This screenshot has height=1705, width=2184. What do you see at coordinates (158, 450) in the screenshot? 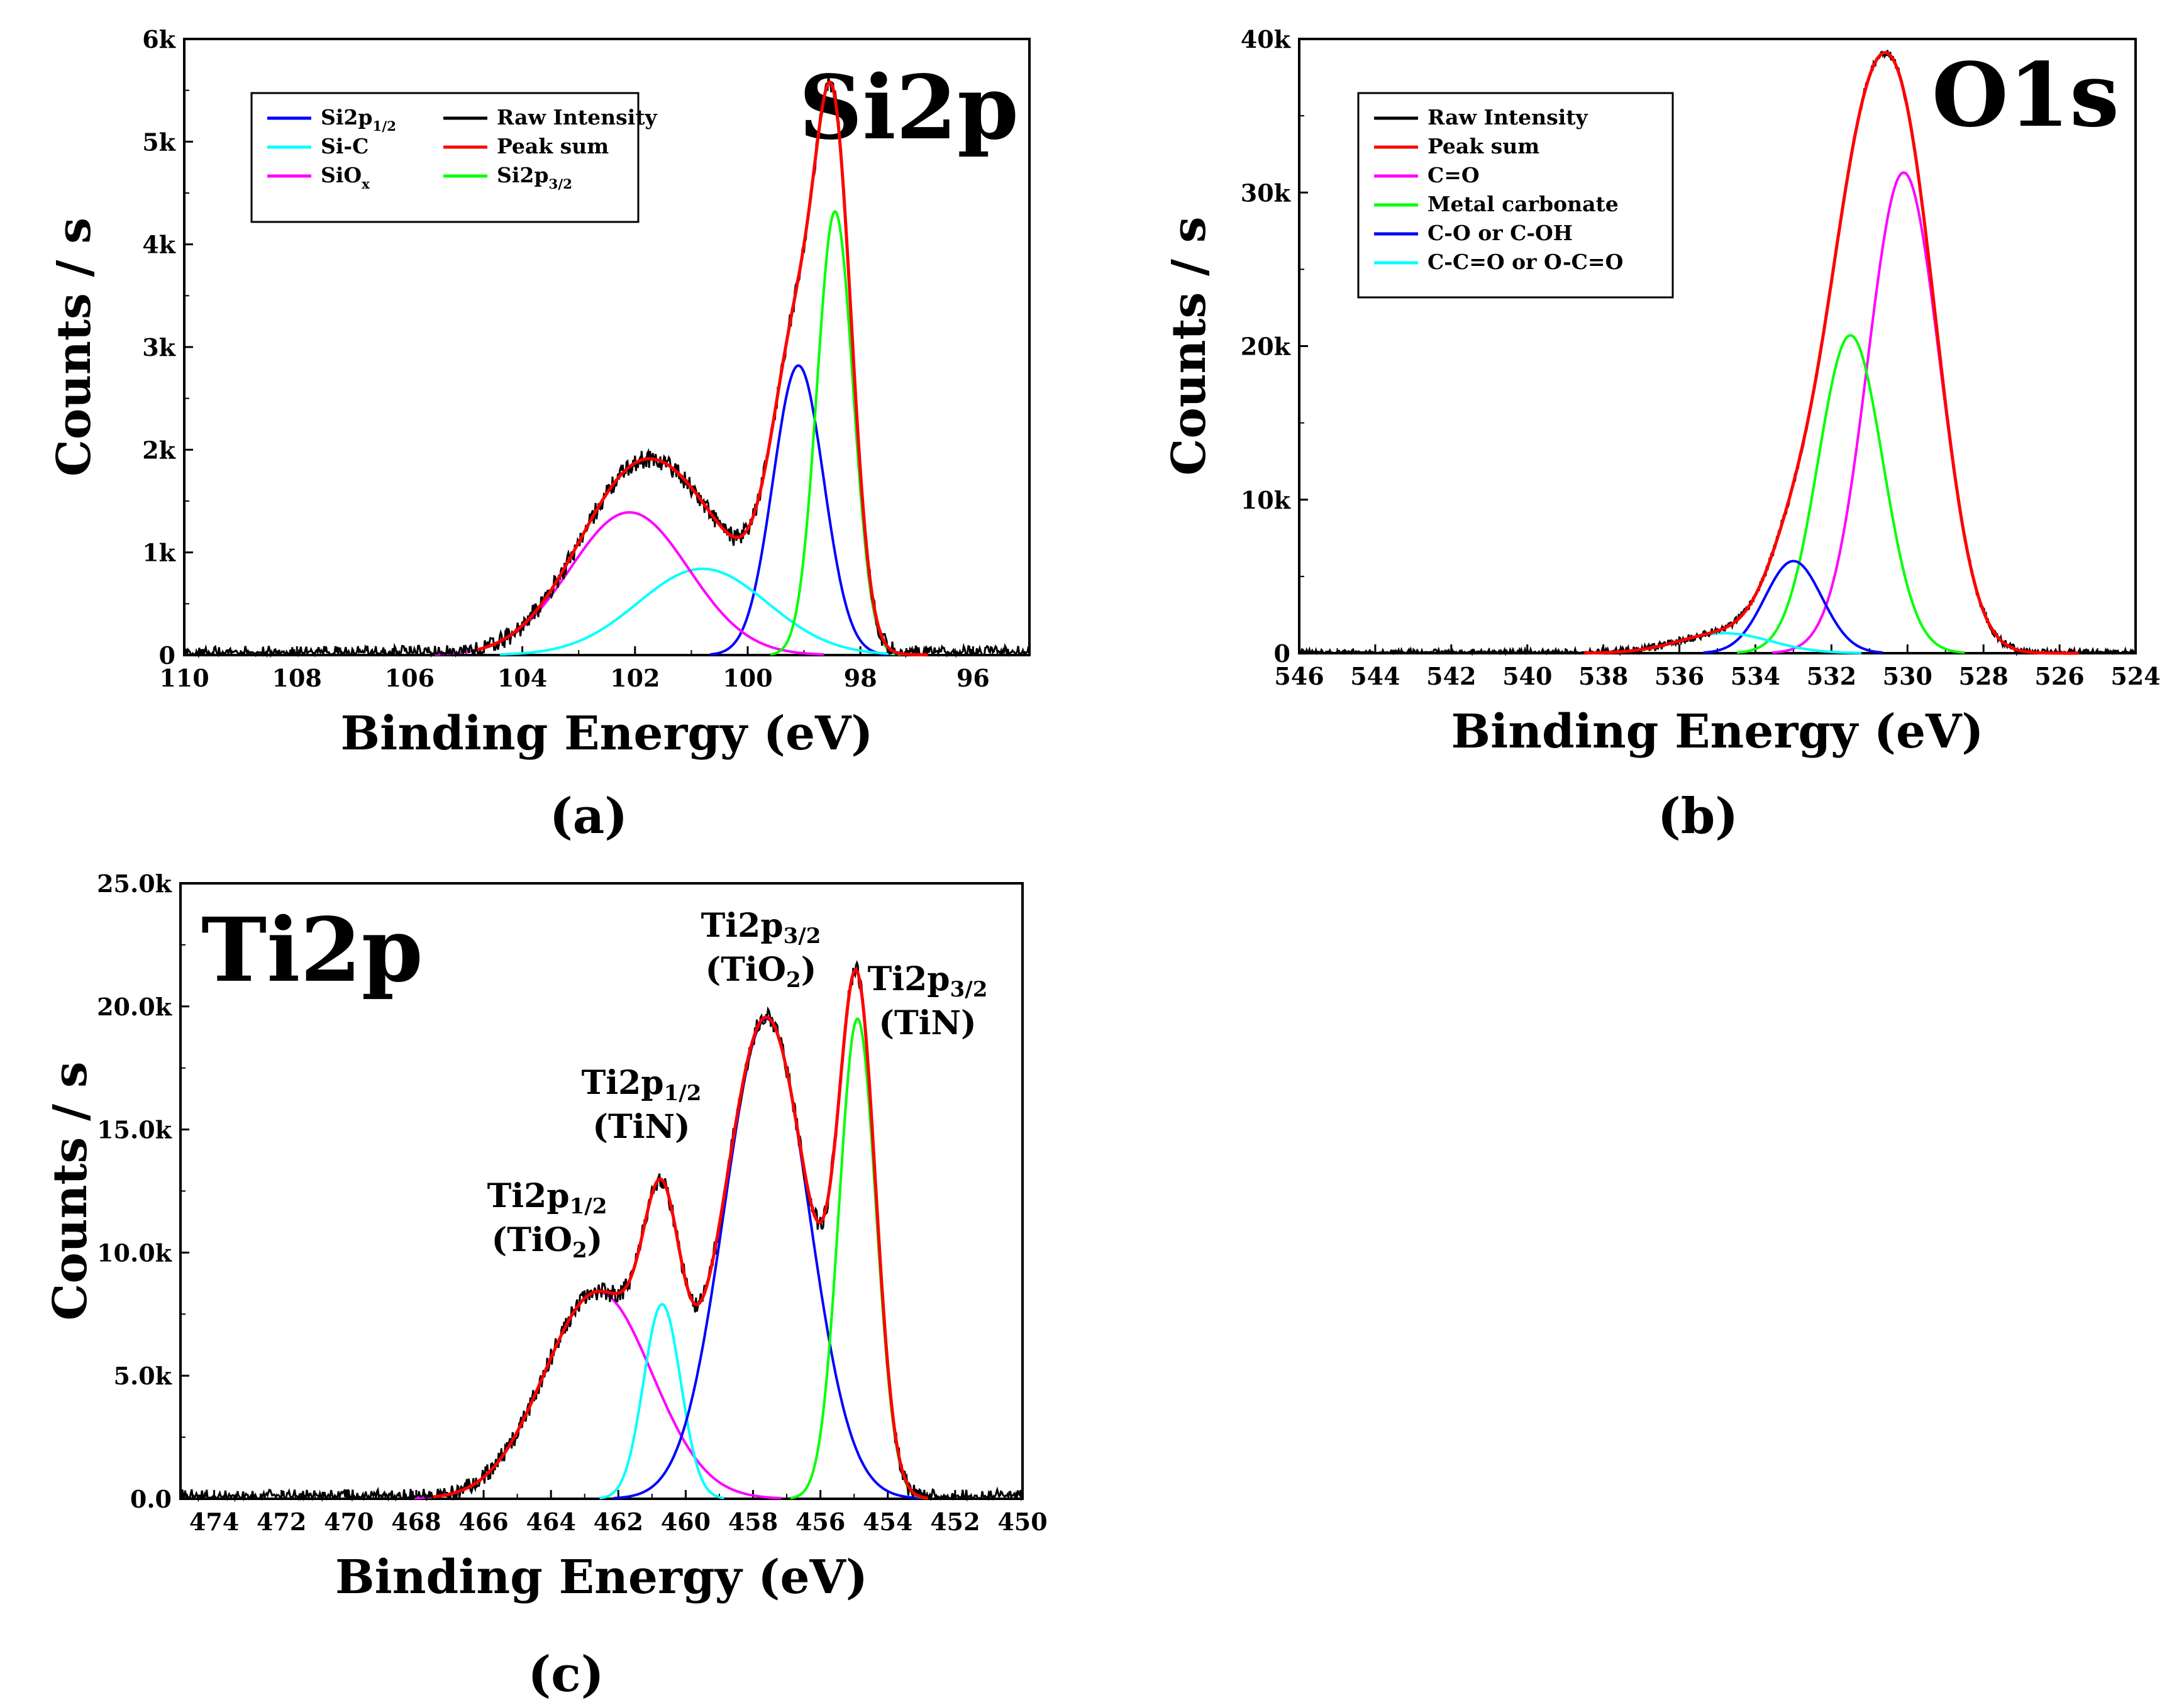
I see `y-tick-label: 2k` at bounding box center [158, 450].